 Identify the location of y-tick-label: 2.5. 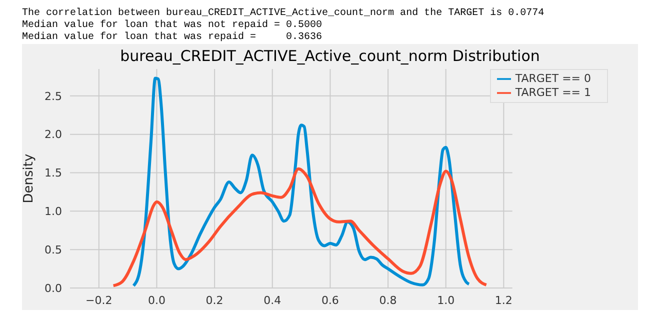
(53, 96).